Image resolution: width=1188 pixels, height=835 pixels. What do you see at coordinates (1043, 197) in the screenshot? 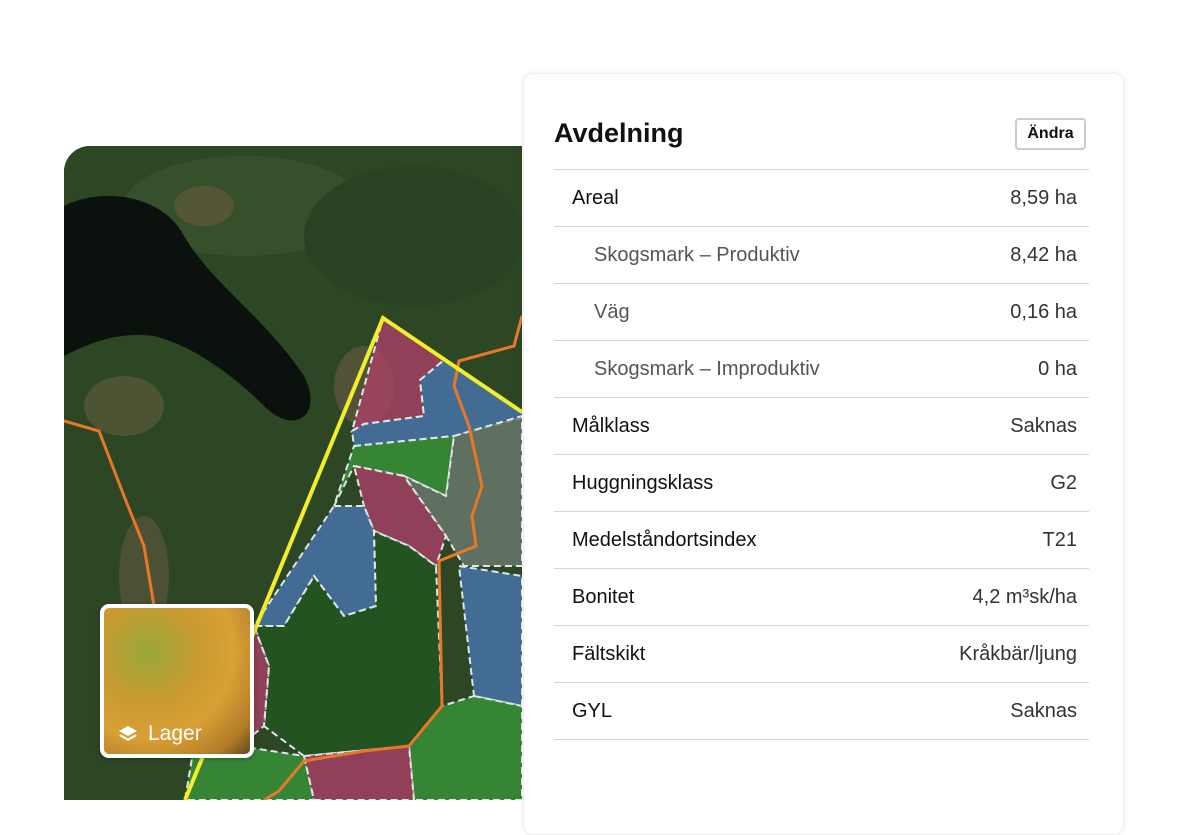
I see `detail-value: 8,59 ha` at bounding box center [1043, 197].